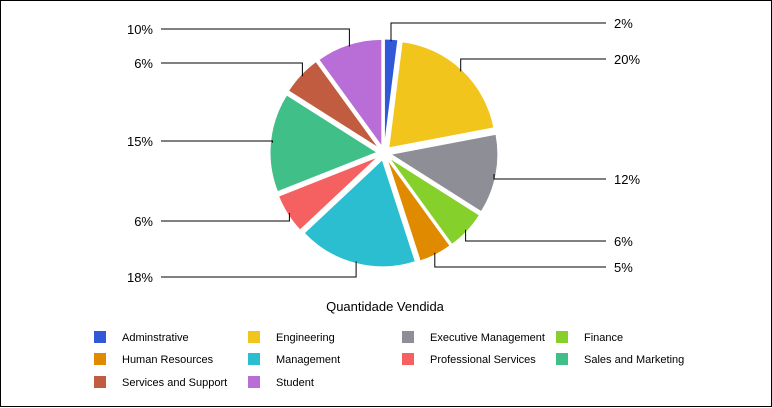 The height and width of the screenshot is (408, 772). Describe the element at coordinates (487, 338) in the screenshot. I see `legend-label: Executive Management` at that location.